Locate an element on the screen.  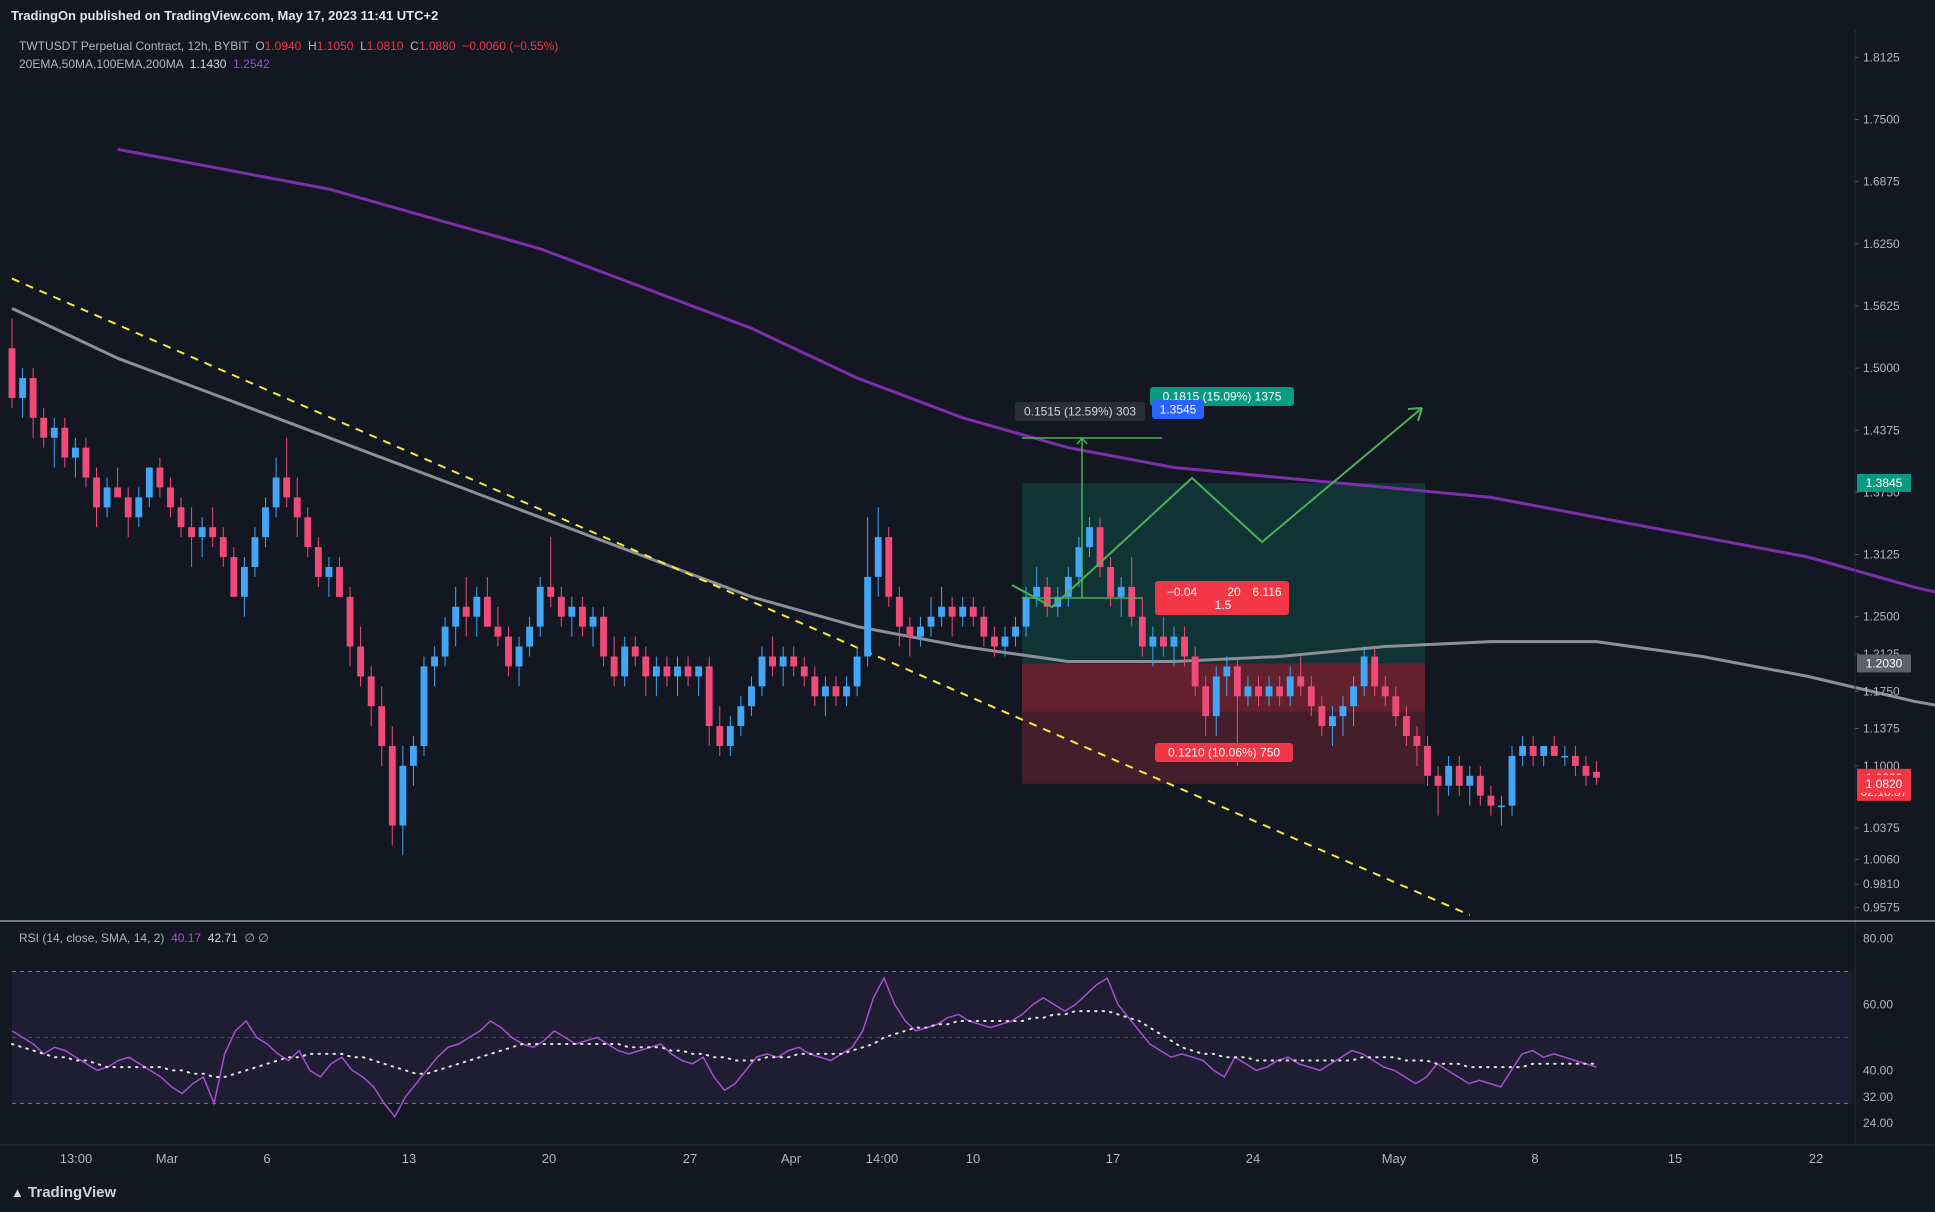
measure-price-label: 1.3545 is located at coordinates (1178, 410).